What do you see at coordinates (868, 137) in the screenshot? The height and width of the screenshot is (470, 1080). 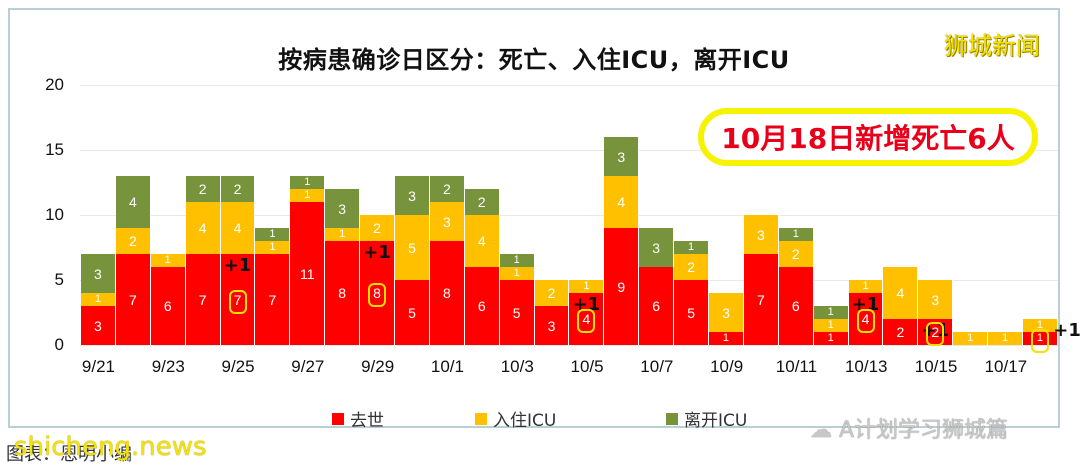 I see `death-callout: 10月18日新增死亡6人` at bounding box center [868, 137].